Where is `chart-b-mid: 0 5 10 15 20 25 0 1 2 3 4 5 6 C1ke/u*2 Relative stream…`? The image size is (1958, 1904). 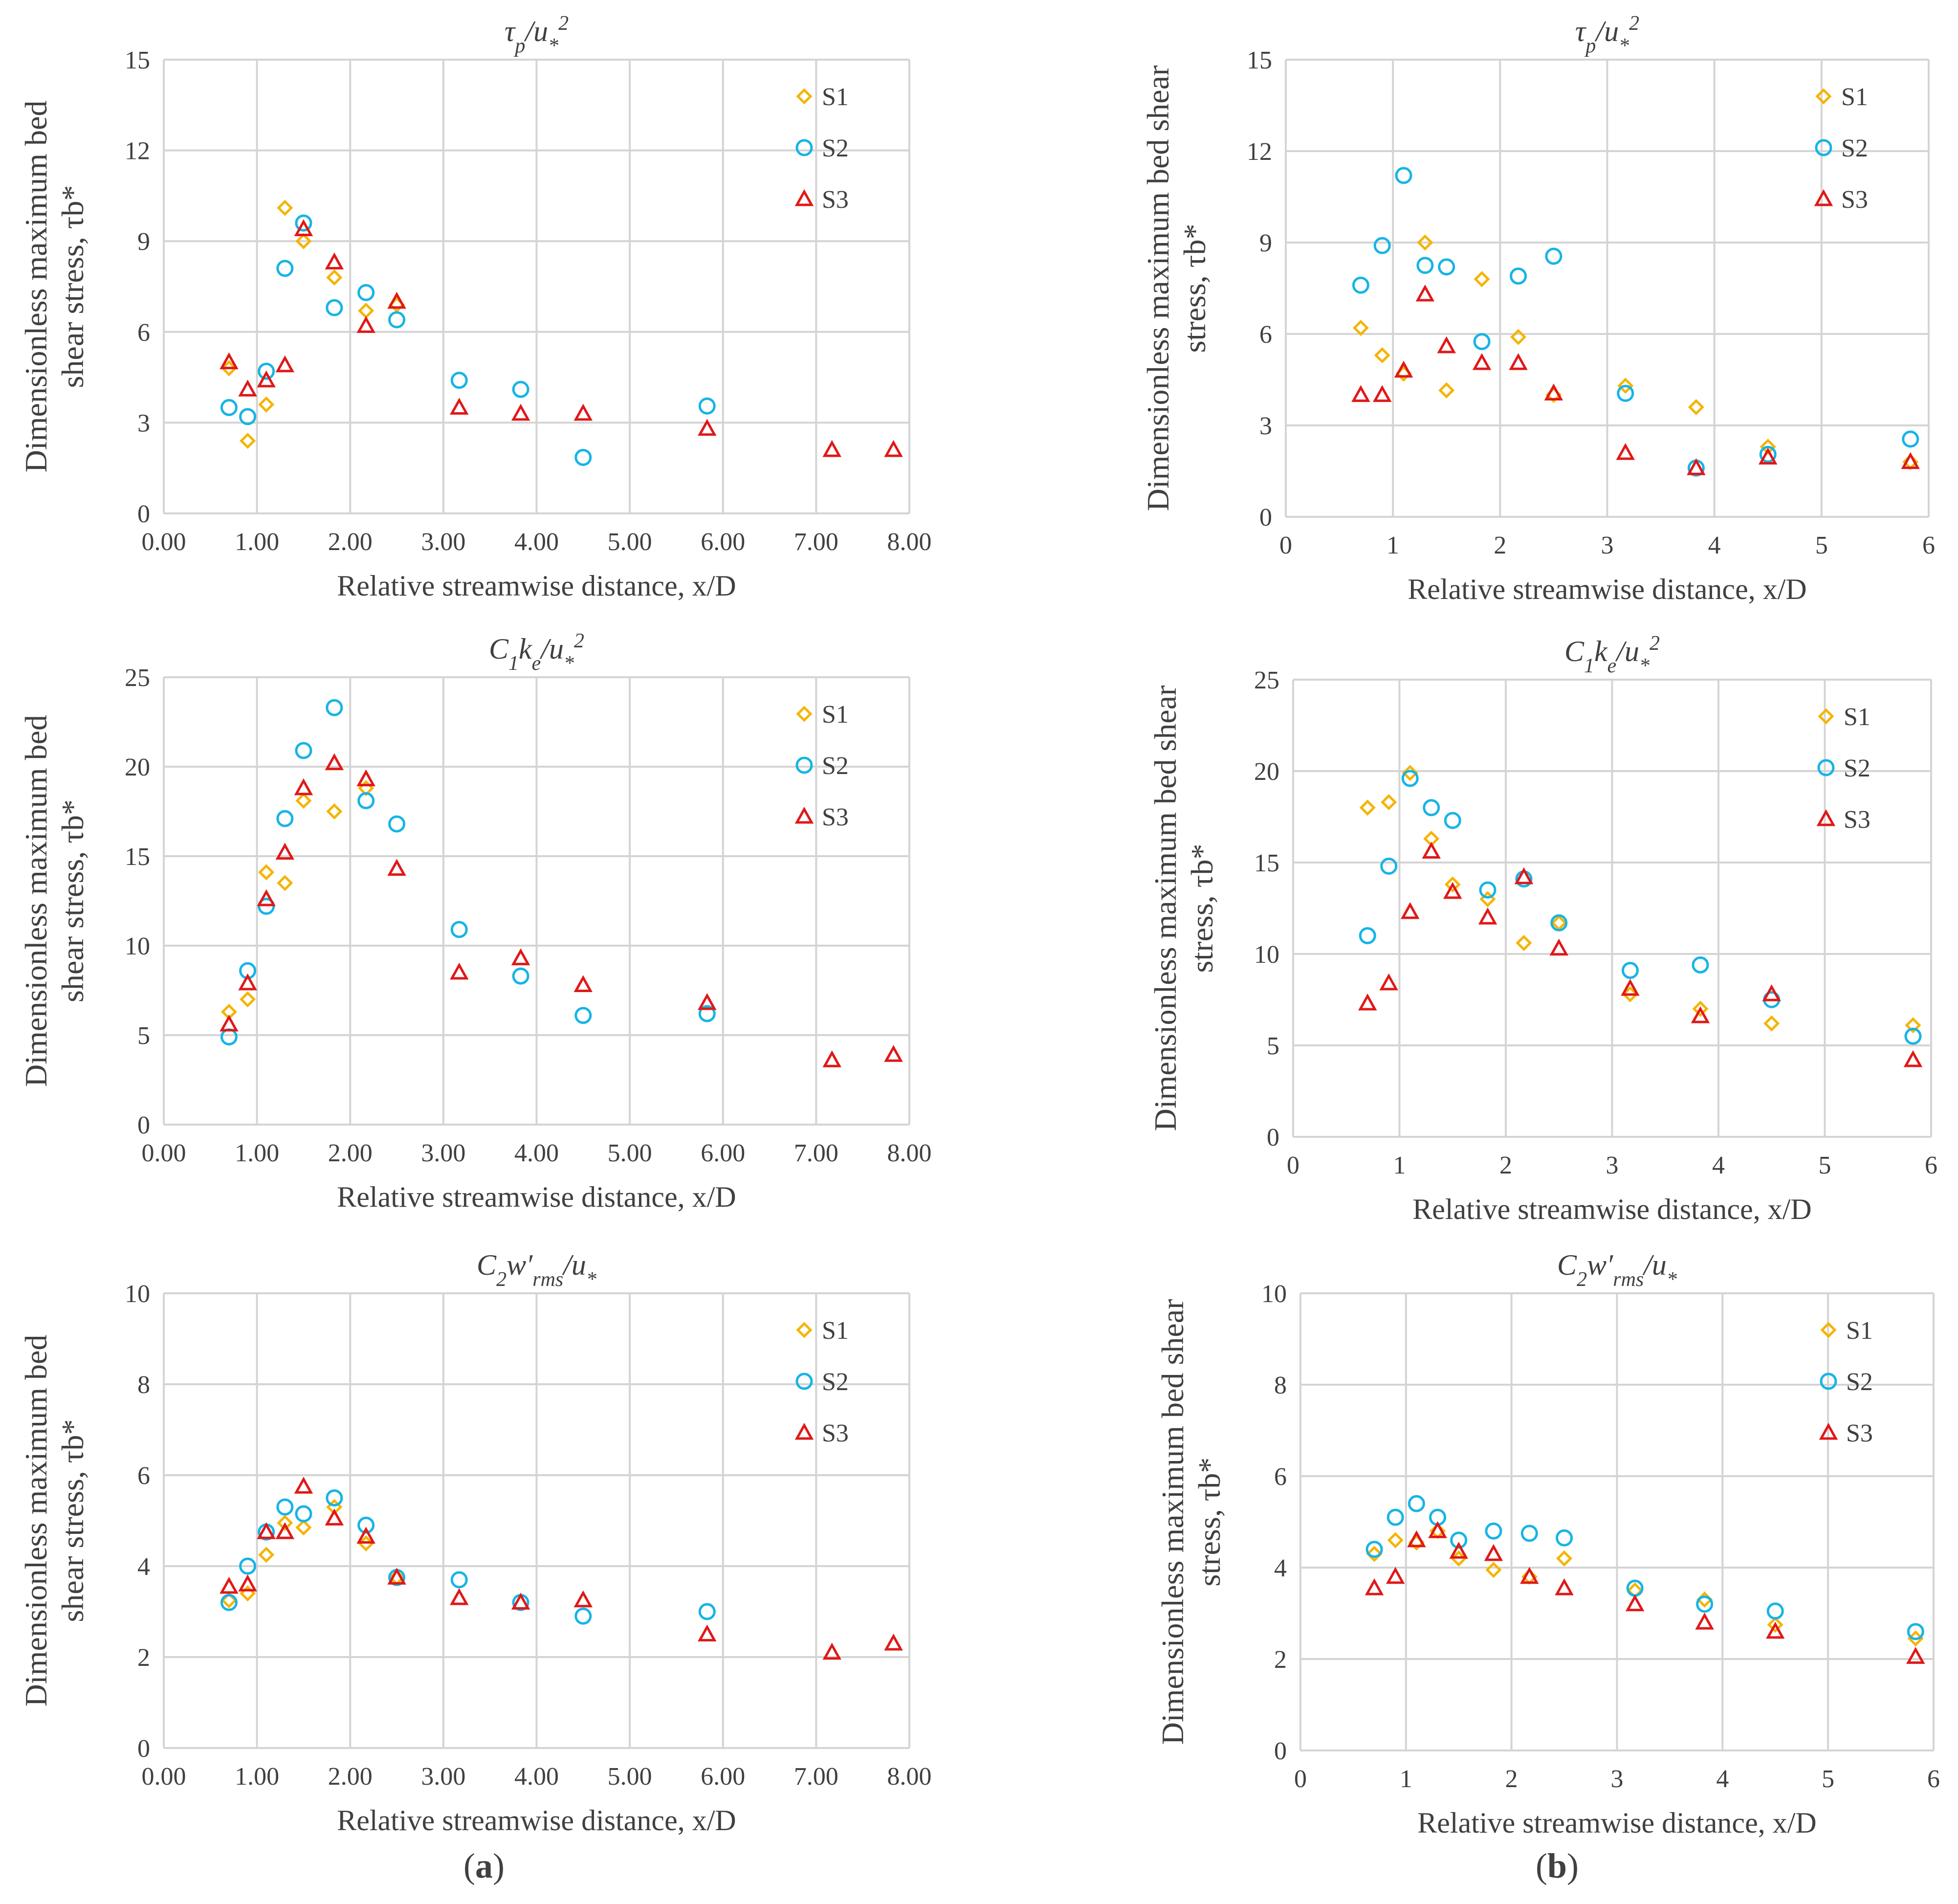 chart-b-mid: 0 5 10 15 20 25 0 1 2 3 4 5 6 C1ke/u*2 Relative stream… is located at coordinates (1542, 928).